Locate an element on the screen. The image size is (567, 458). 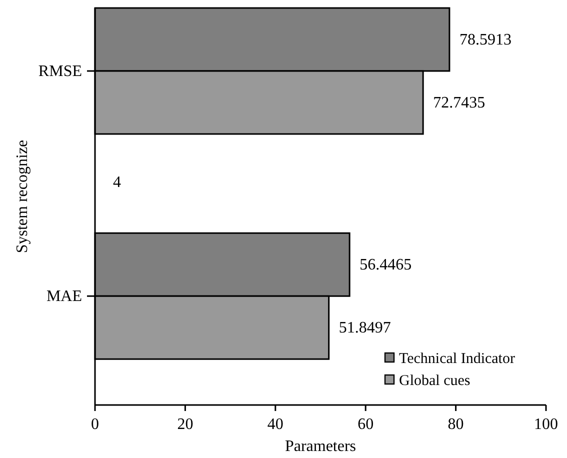
x-tick-label: 20 is located at coordinates (185, 424).